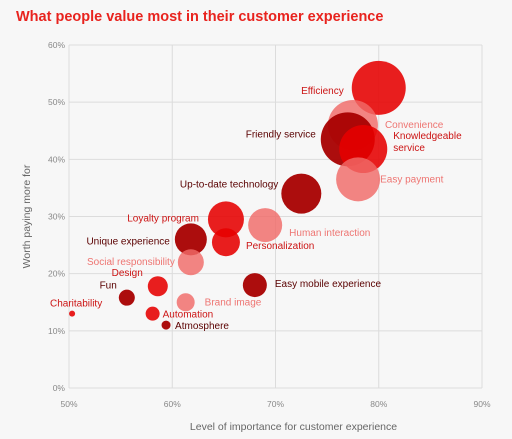 This screenshot has height=439, width=512. I want to click on y-tick-label: 10%, so click(56, 331).